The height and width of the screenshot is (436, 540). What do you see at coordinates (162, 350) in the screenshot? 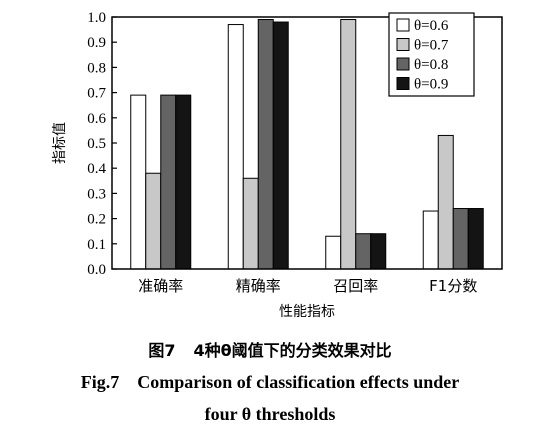
I see `caption-zh-label: 图7` at bounding box center [162, 350].